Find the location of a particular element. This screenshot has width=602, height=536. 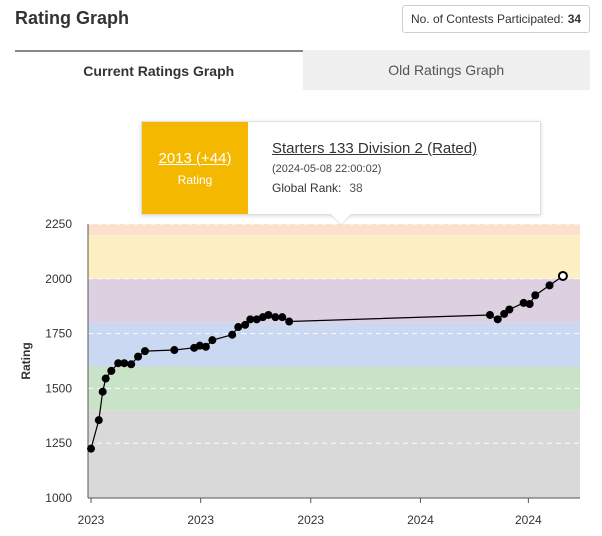

tooltip-global-rank: Global Rank: 38 is located at coordinates (374, 188).